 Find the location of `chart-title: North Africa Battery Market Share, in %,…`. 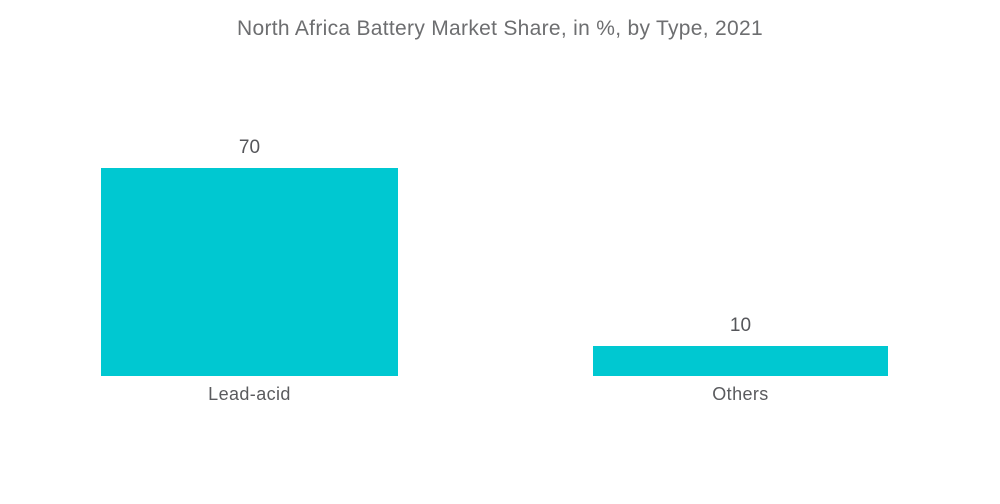

chart-title: North Africa Battery Market Share, in %,… is located at coordinates (500, 28).